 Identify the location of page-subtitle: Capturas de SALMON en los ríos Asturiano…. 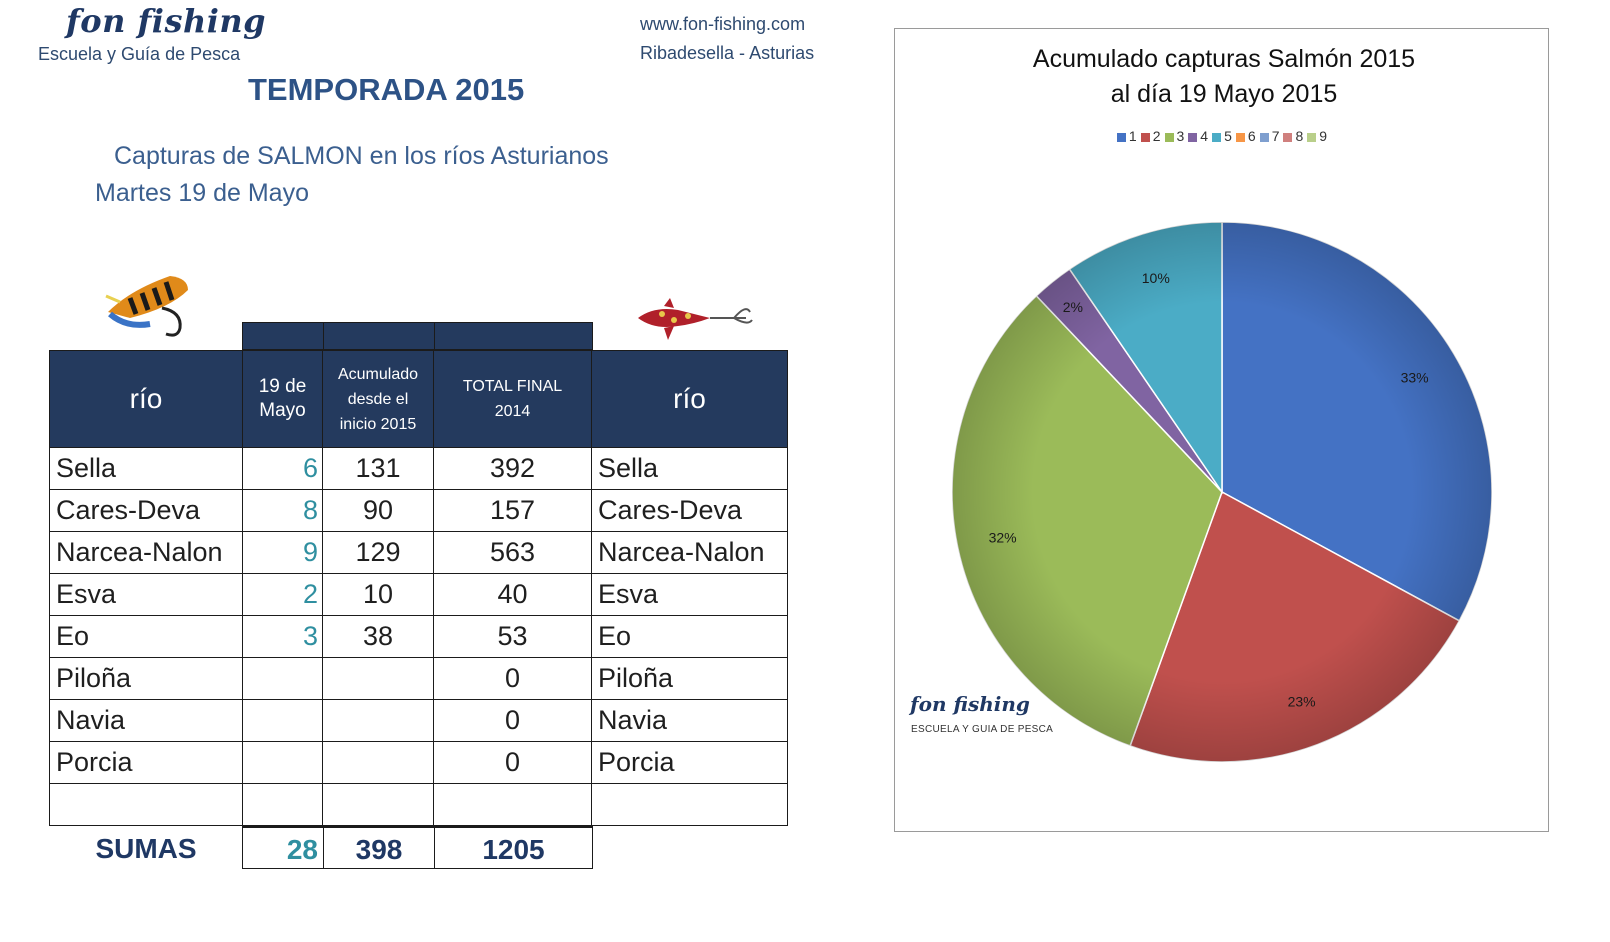
(361, 156).